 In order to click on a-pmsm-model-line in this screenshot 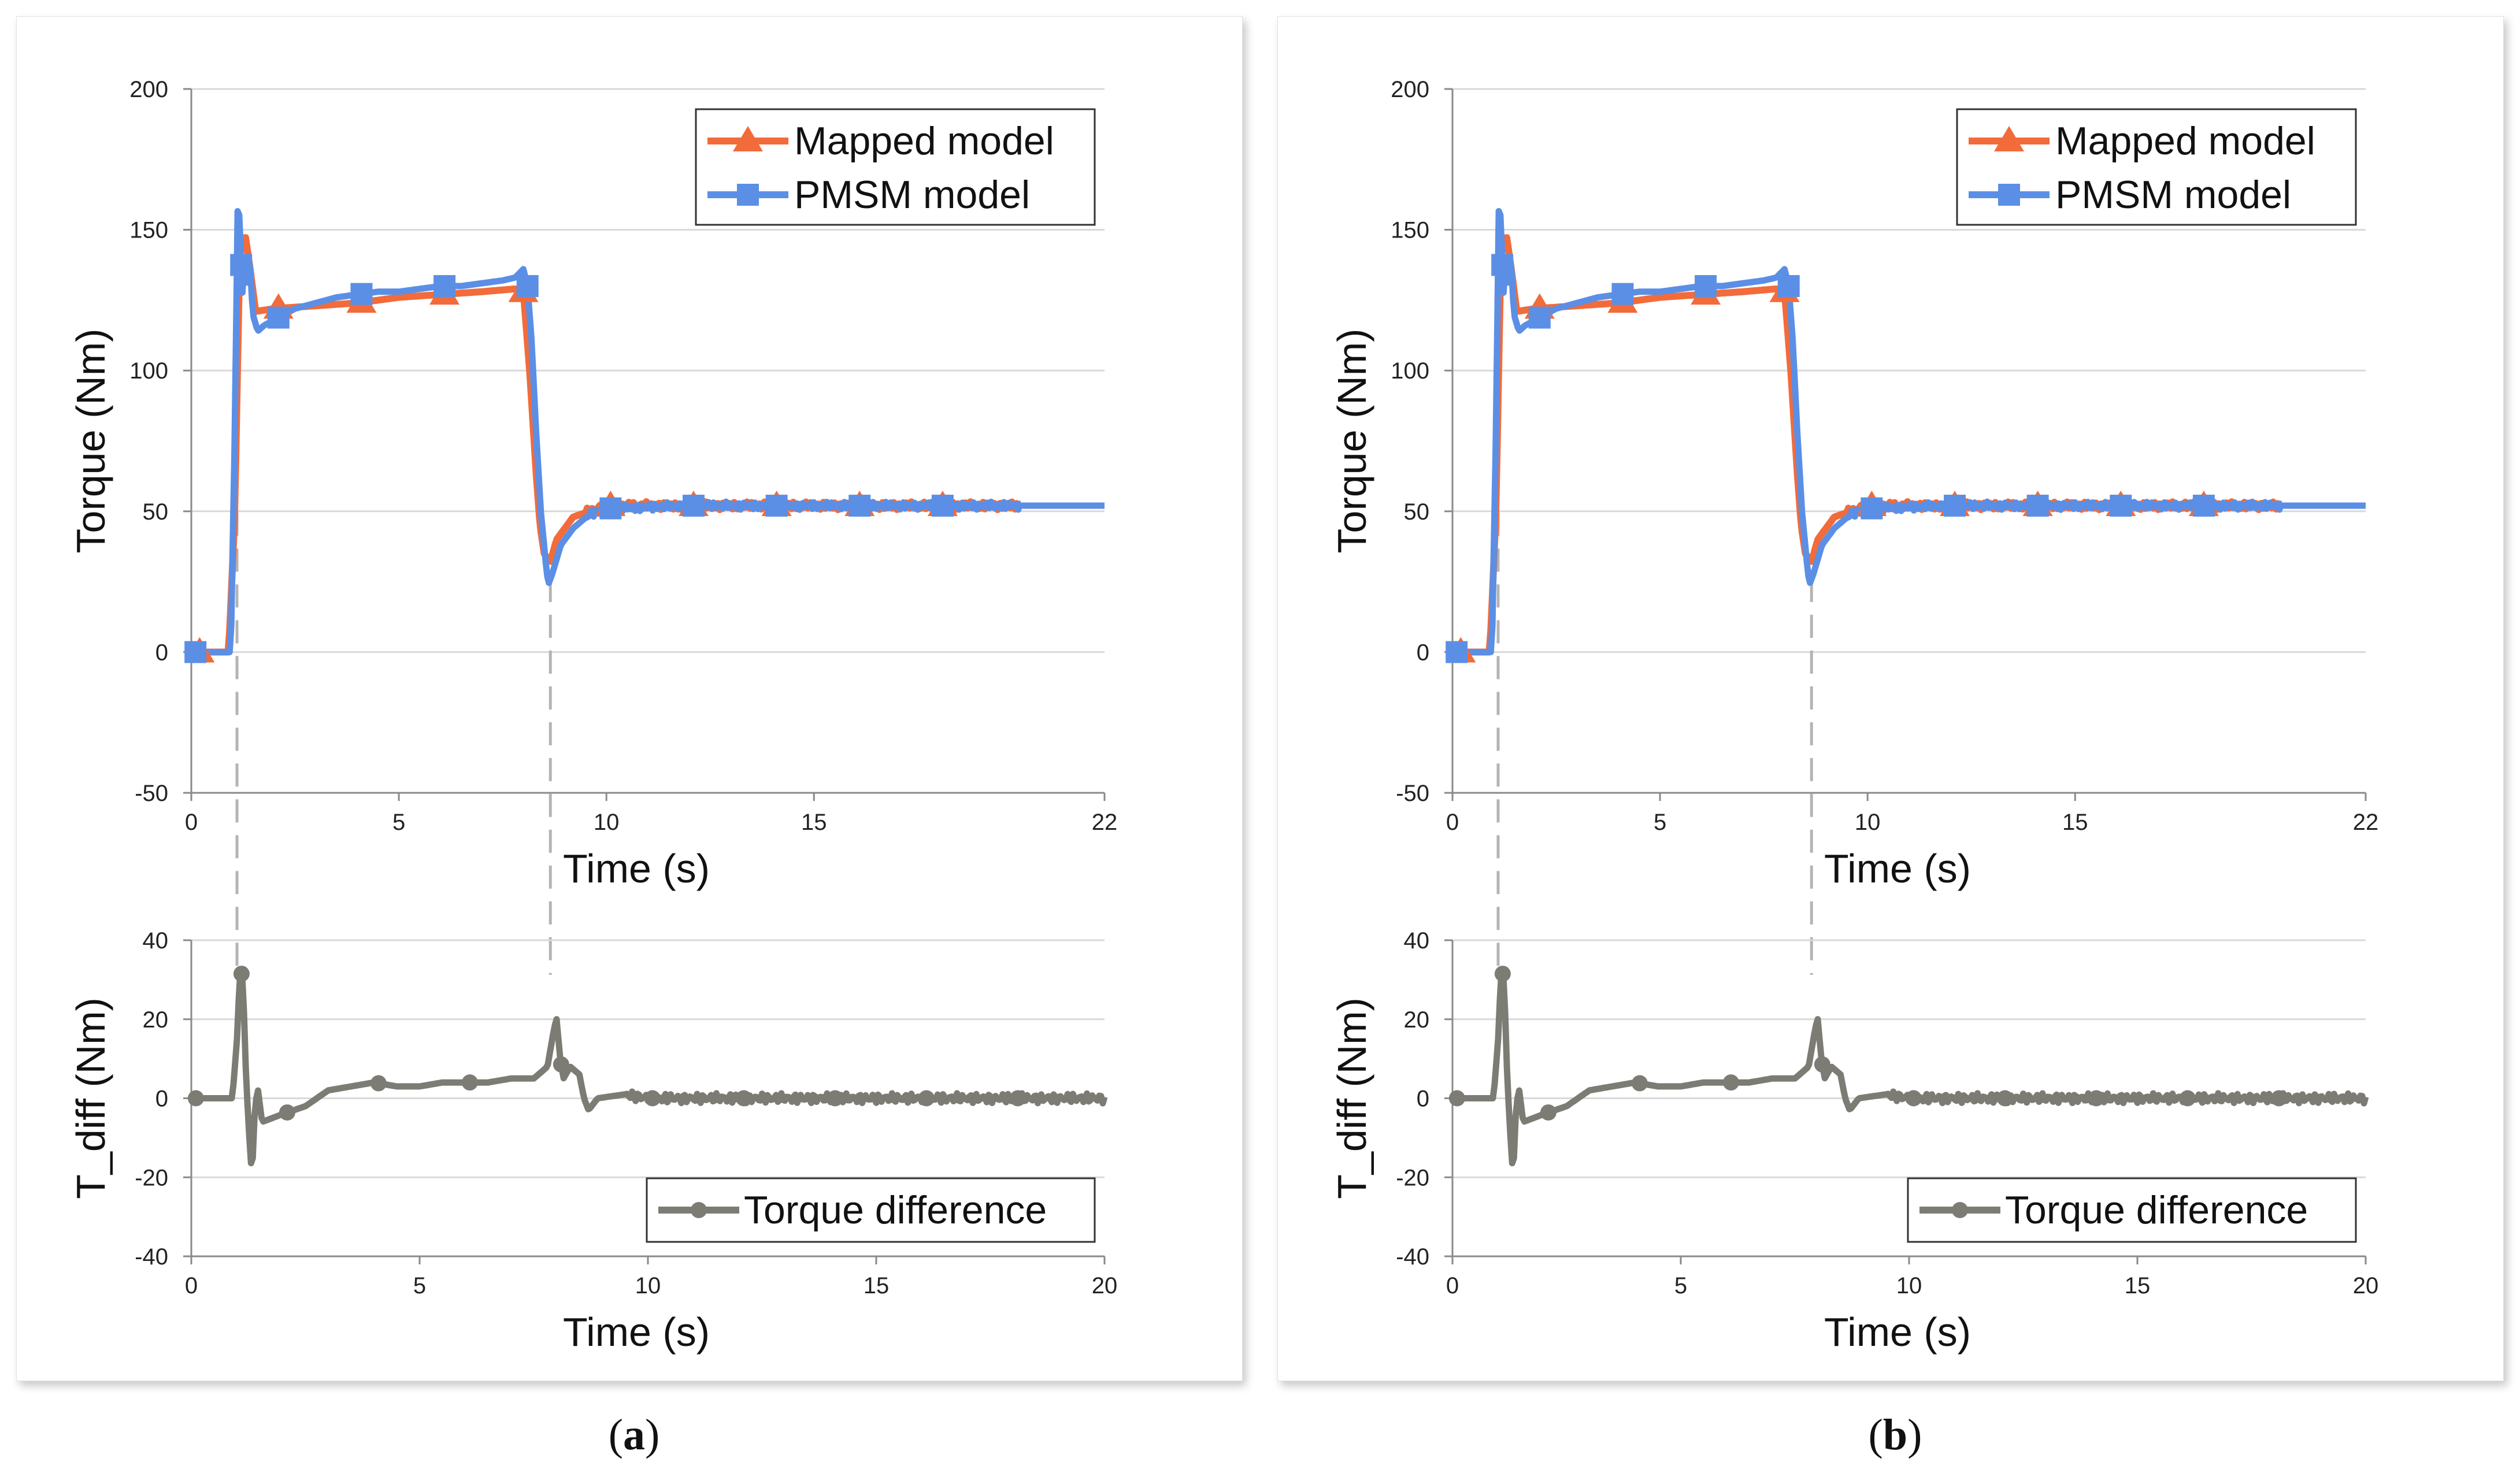, I will do `click(607, 431)`.